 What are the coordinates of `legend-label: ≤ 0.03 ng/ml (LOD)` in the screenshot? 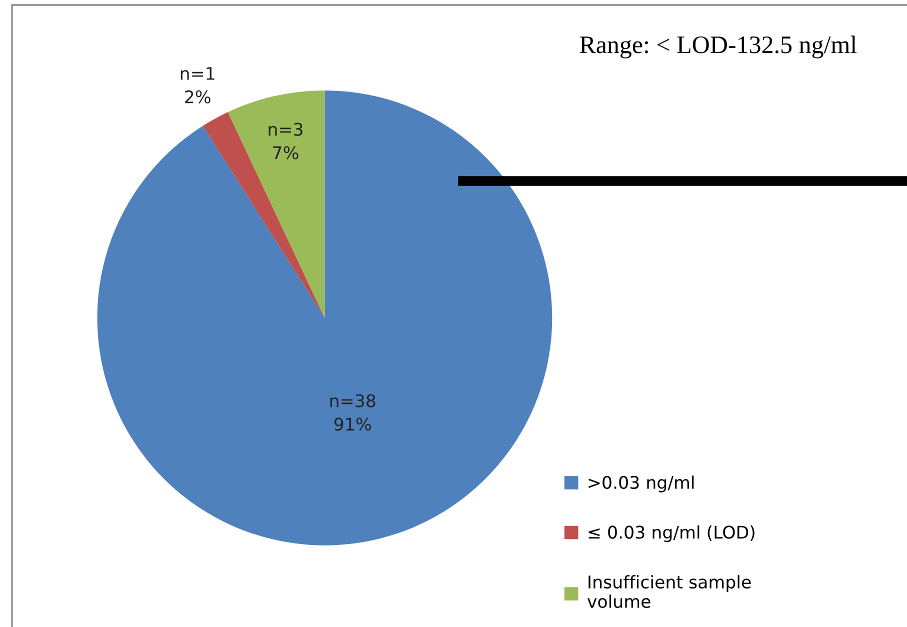 It's located at (671, 533).